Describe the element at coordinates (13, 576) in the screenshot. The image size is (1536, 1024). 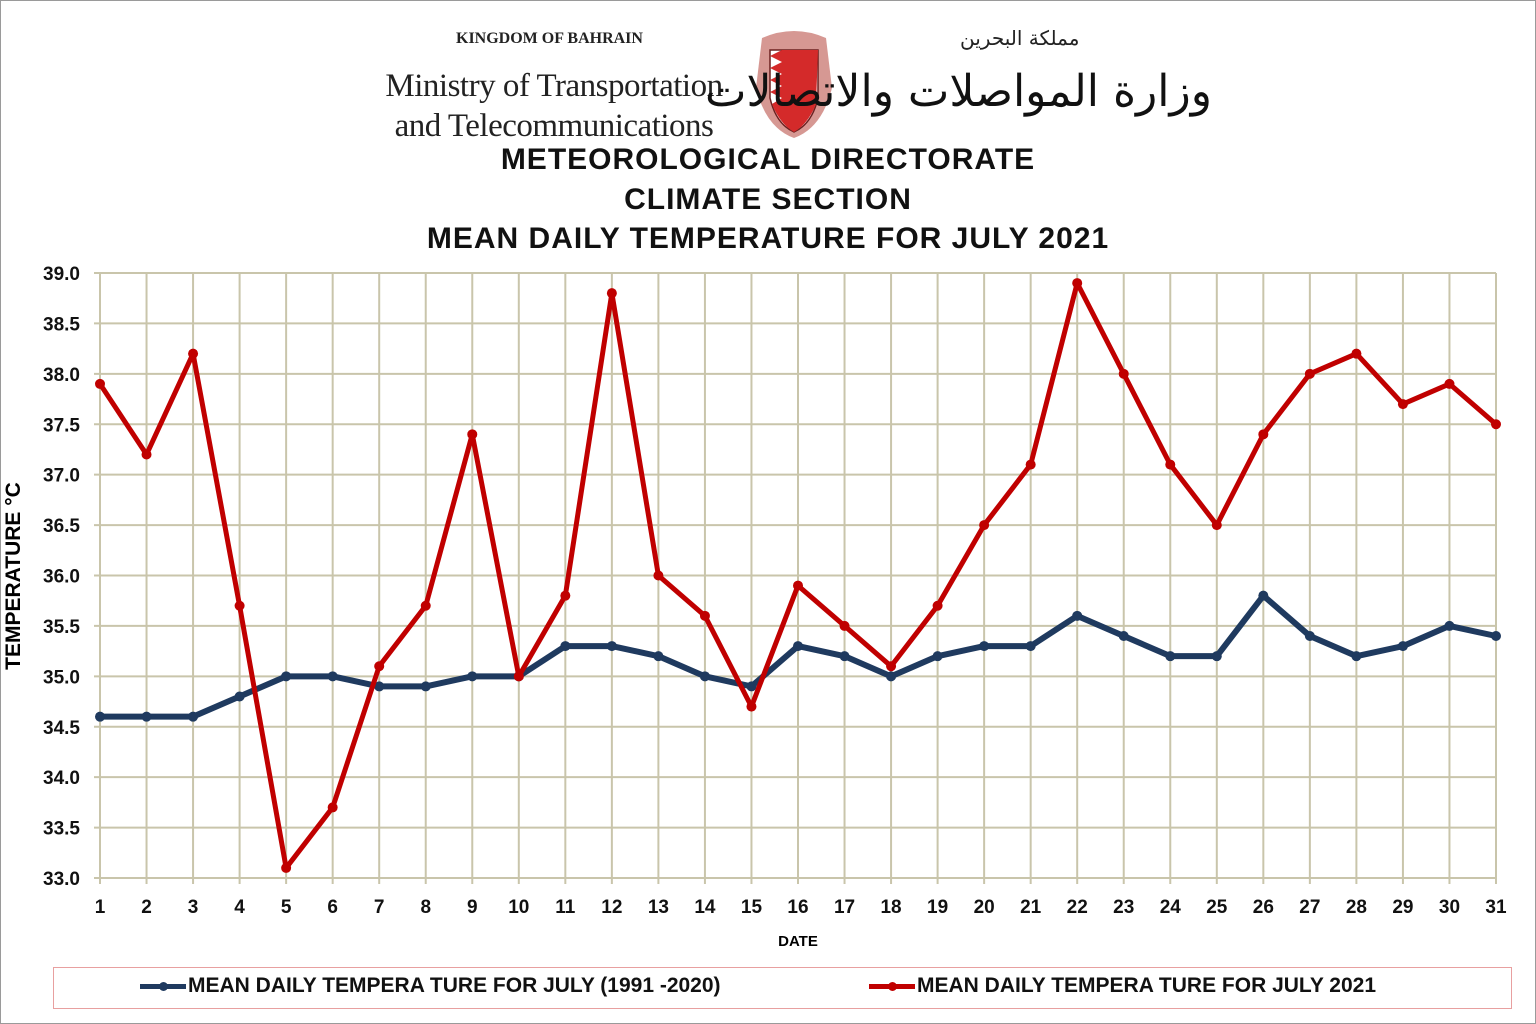
I see `y-axis-label: TEMPERATURE °C` at that location.